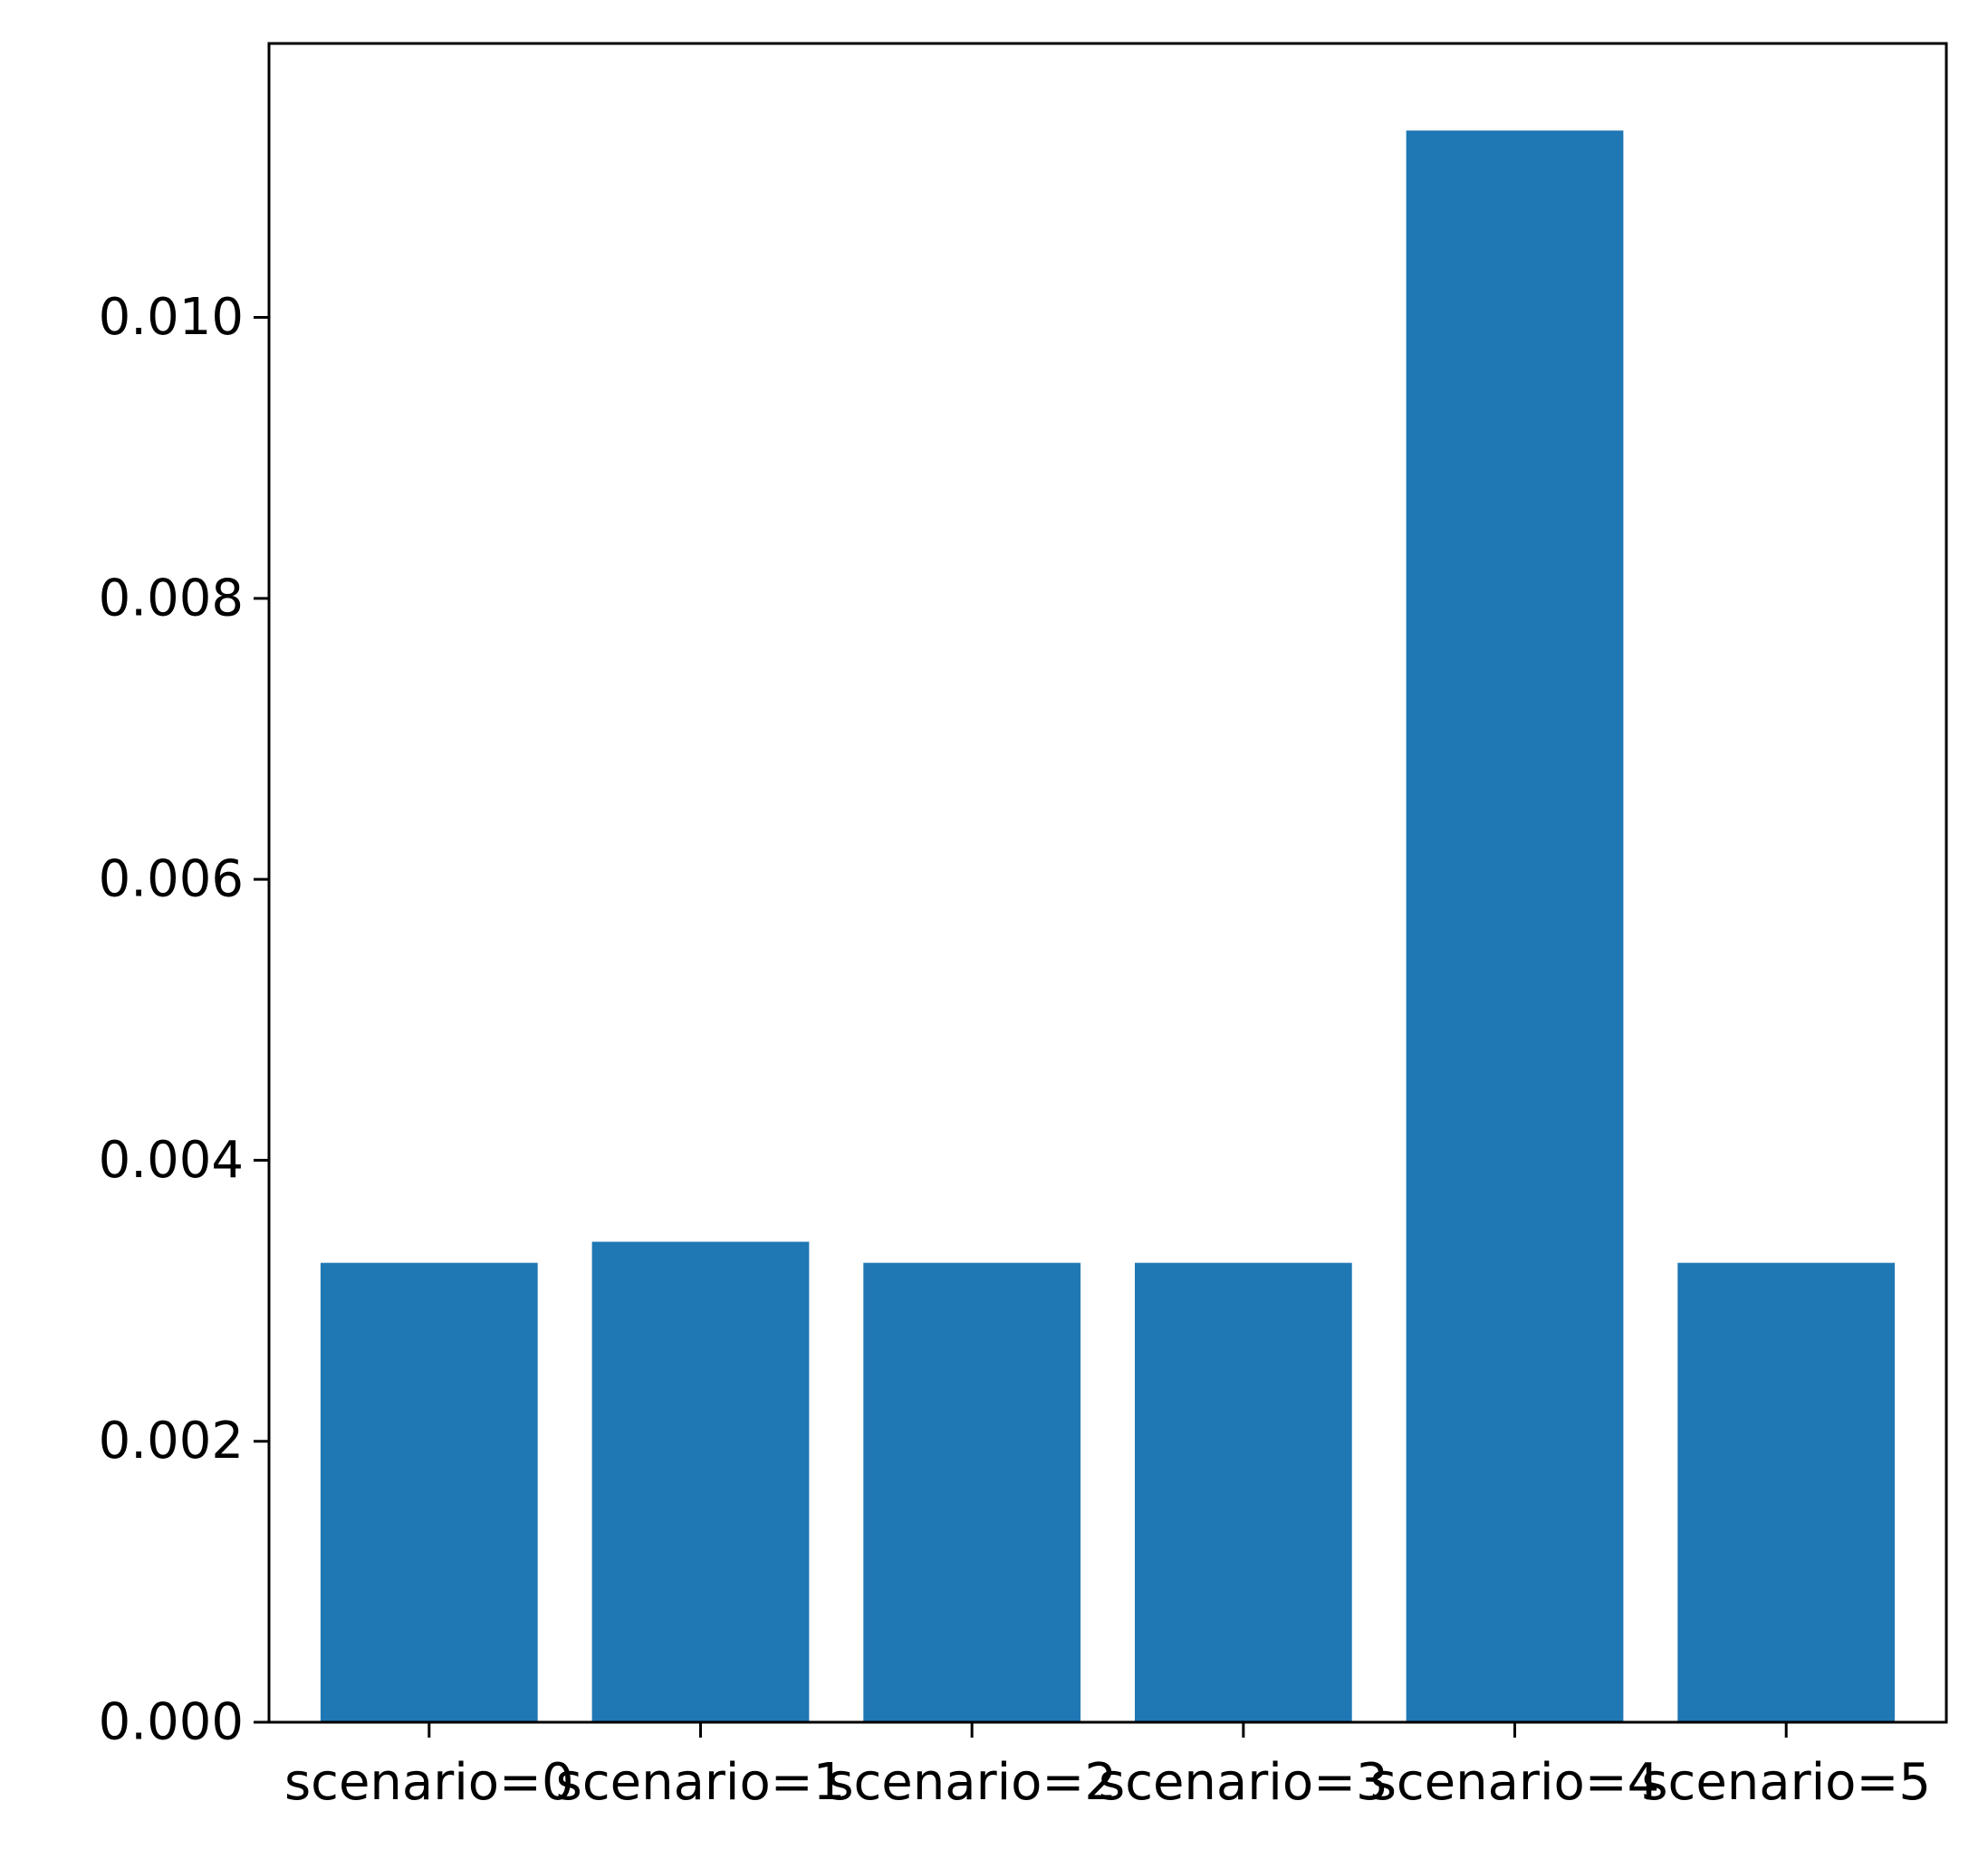  Describe the element at coordinates (172, 1722) in the screenshot. I see `y-tick-label: 0.000` at that location.